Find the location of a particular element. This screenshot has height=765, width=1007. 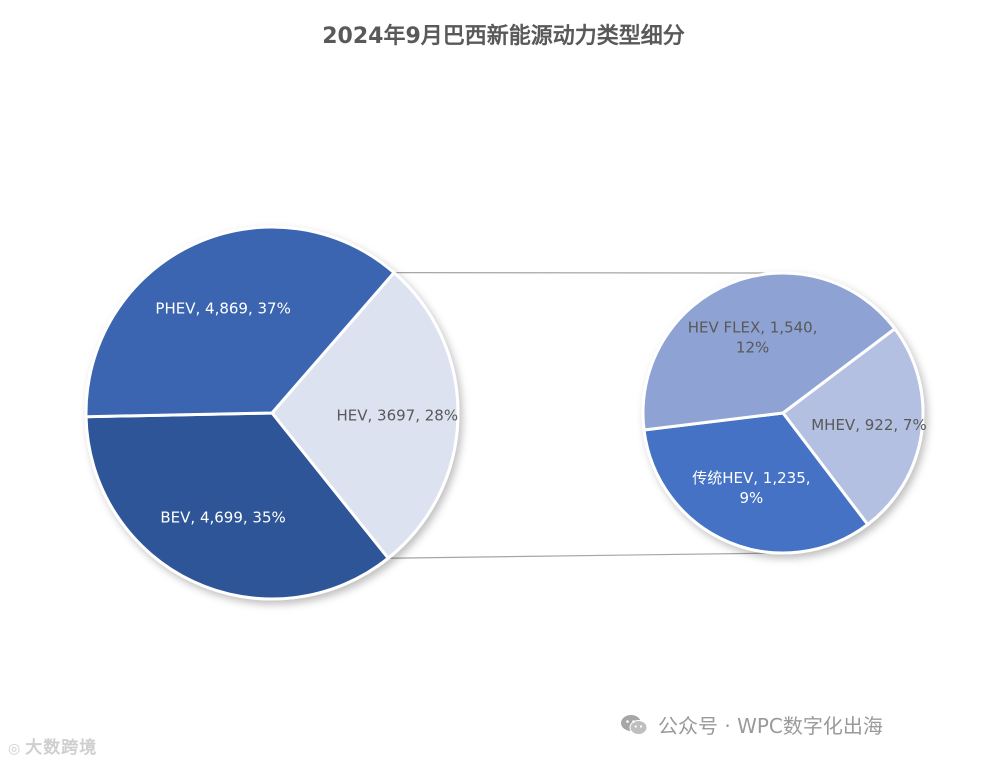

main-slice-hev is located at coordinates (365, 415).